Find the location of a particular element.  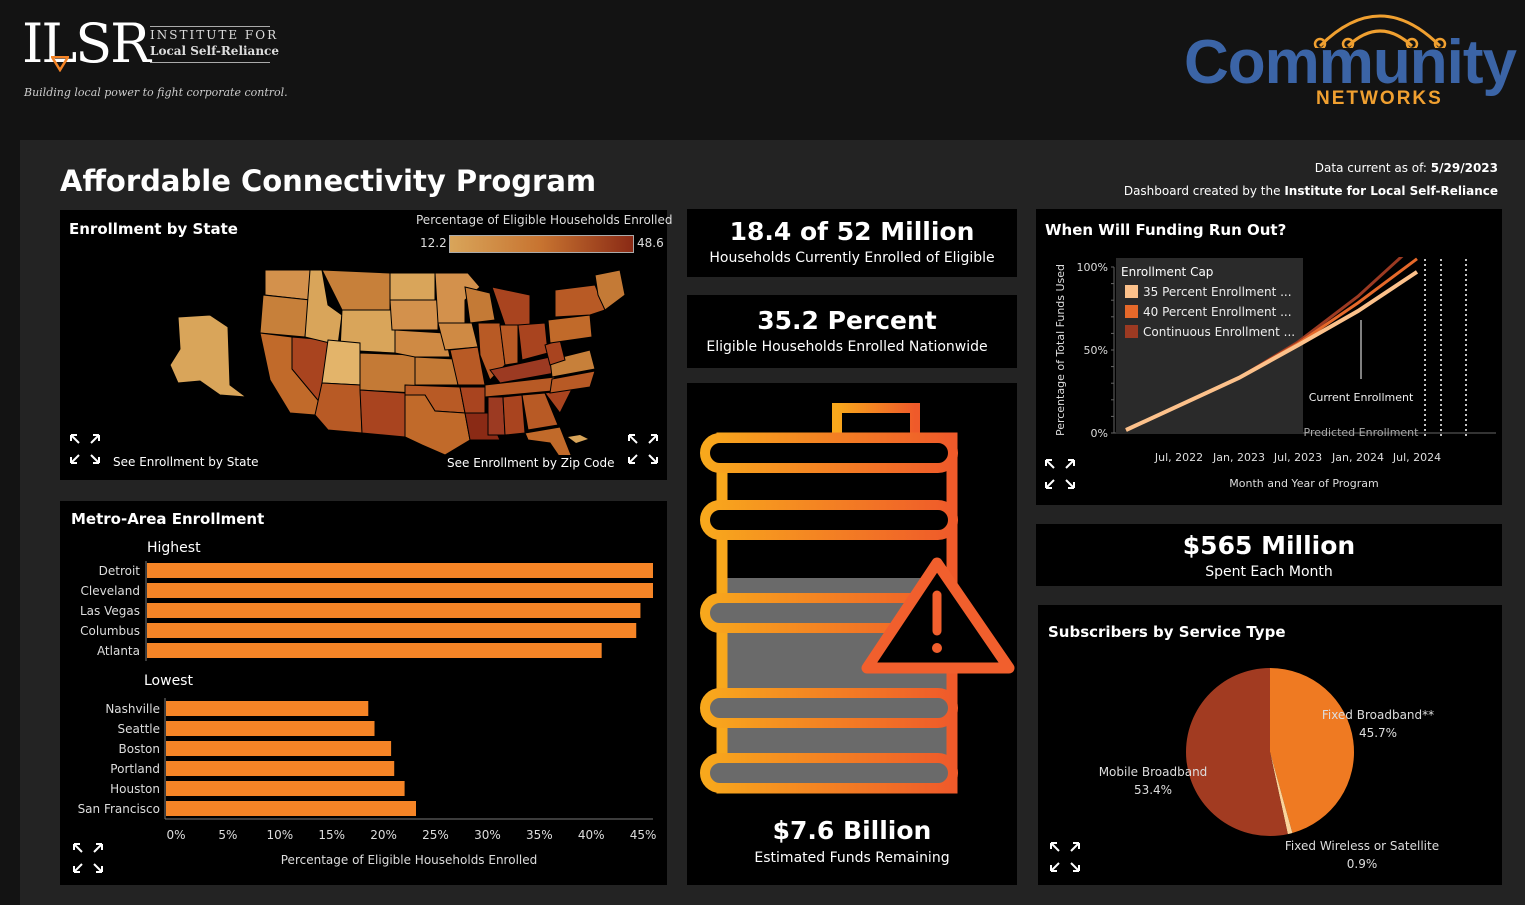

state-iowa is located at coordinates (458, 336).